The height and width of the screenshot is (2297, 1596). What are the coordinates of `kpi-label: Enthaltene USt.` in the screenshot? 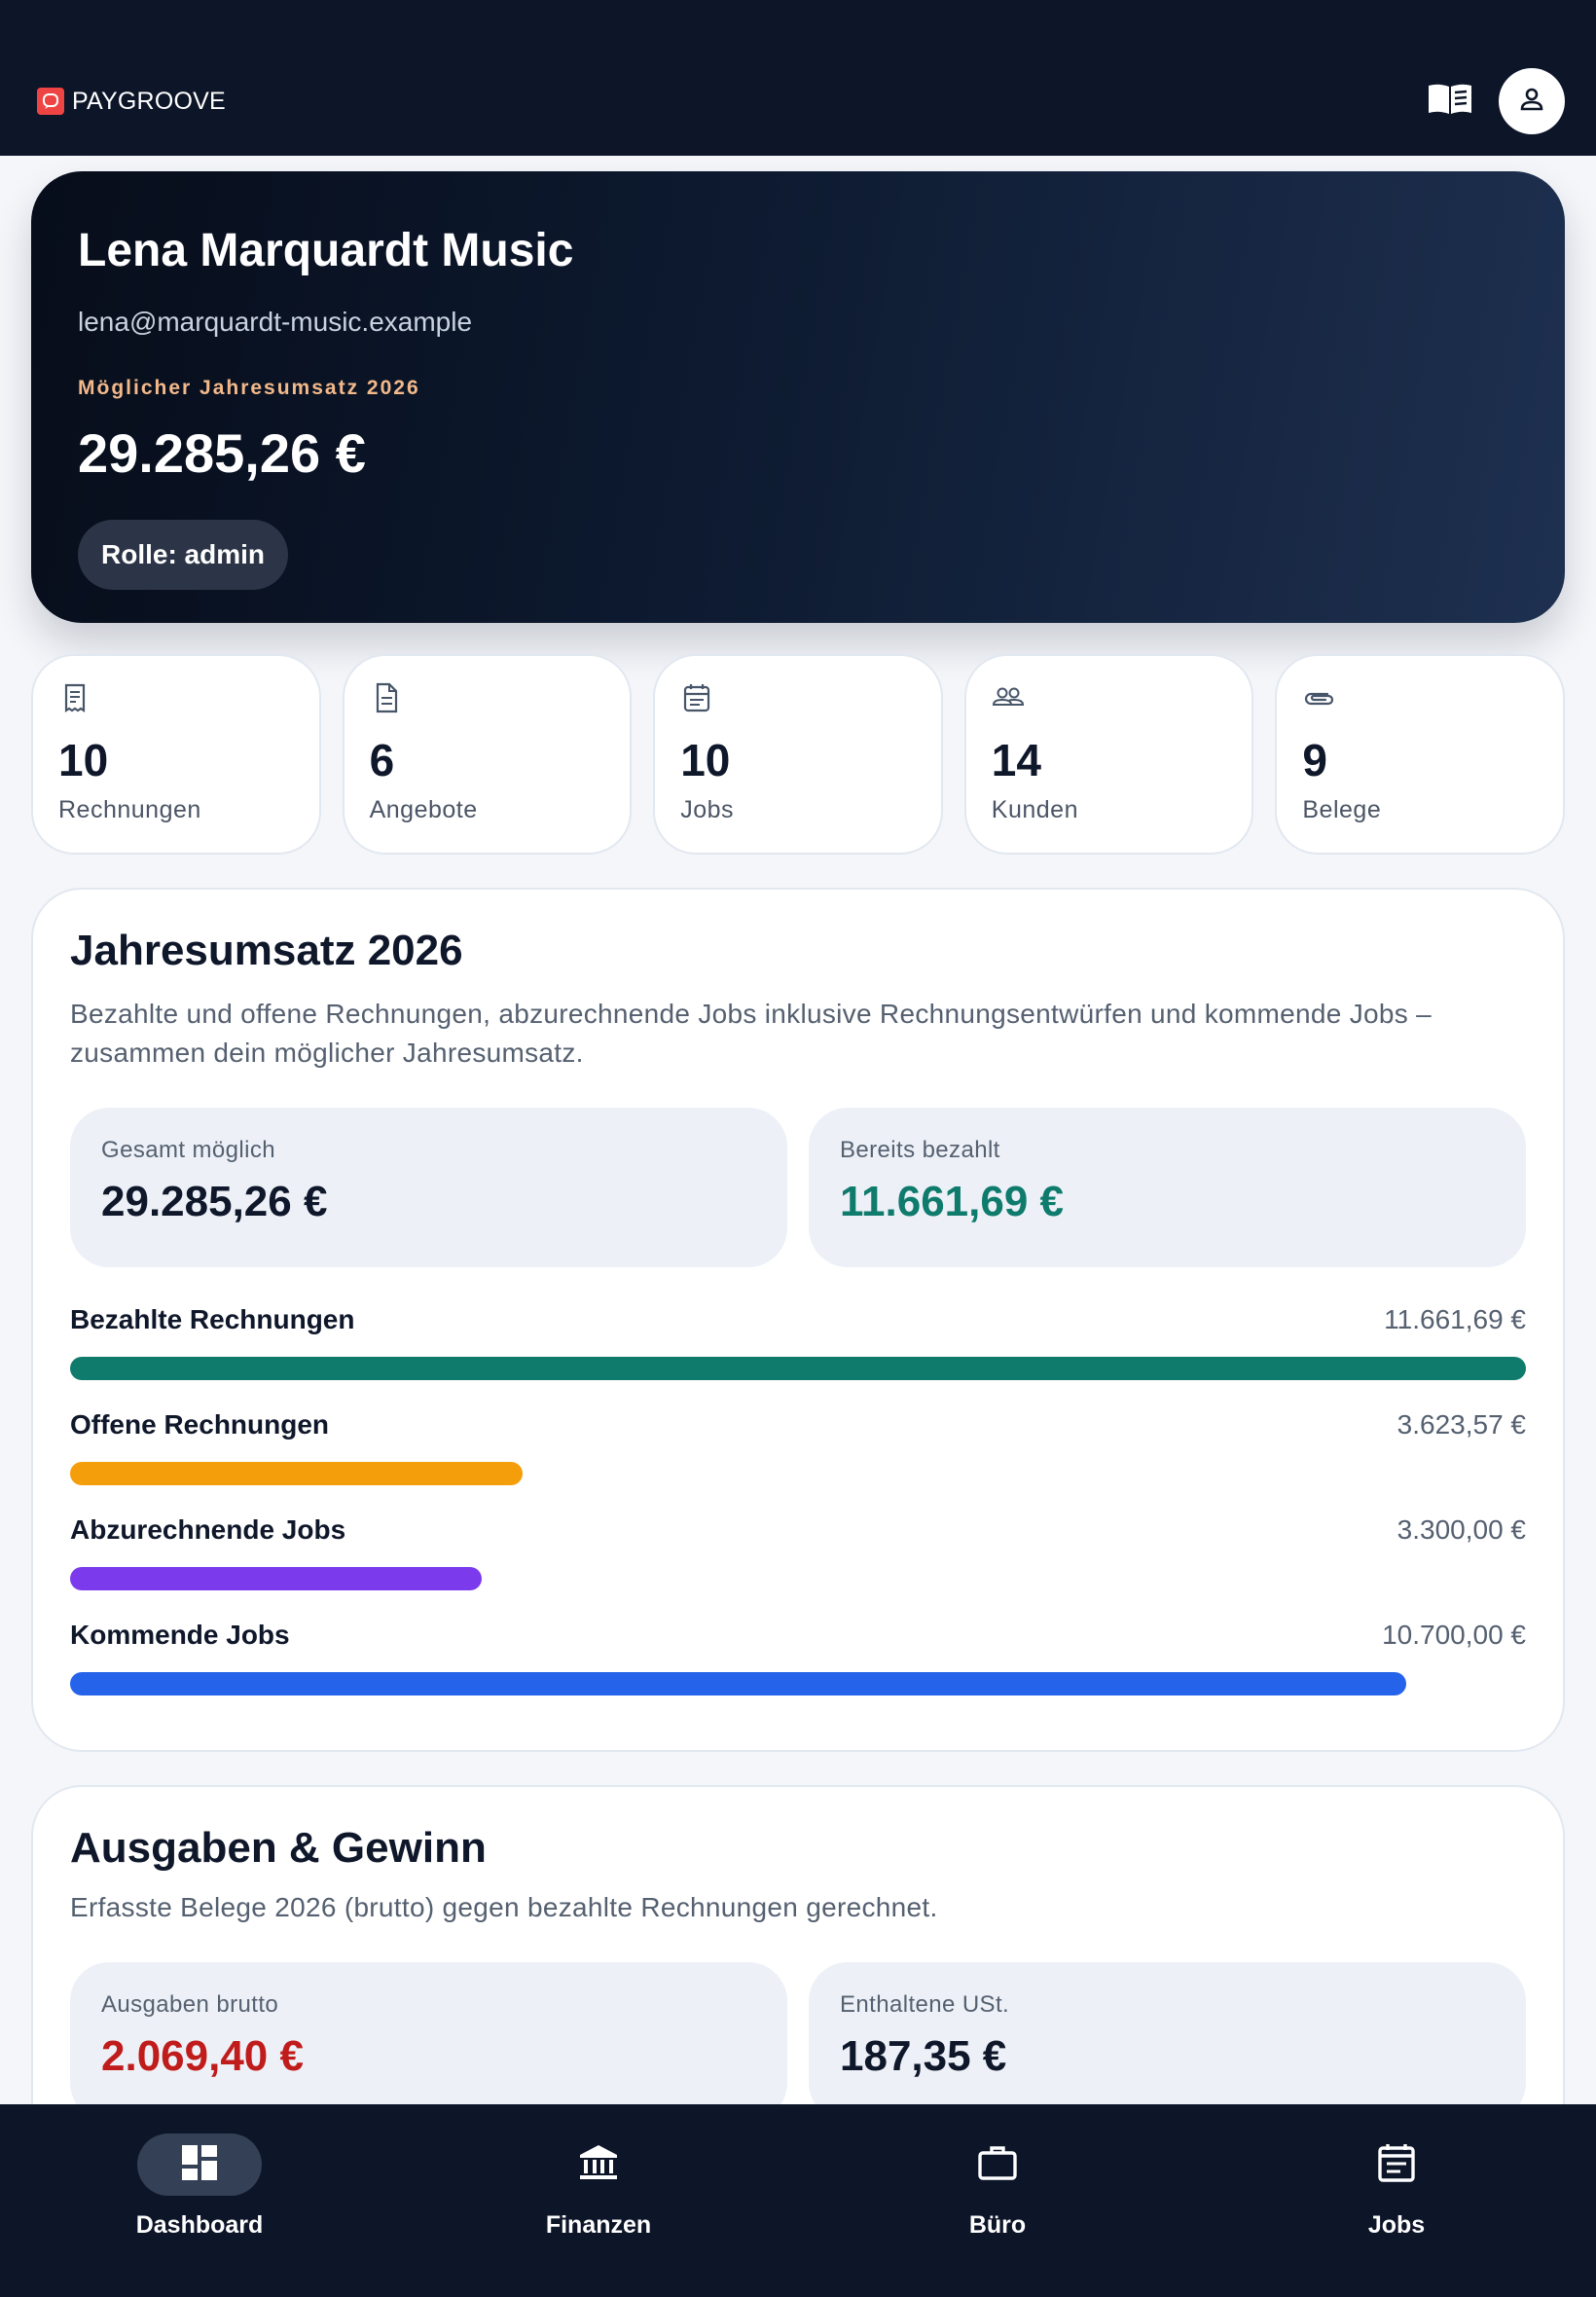 It's located at (925, 2004).